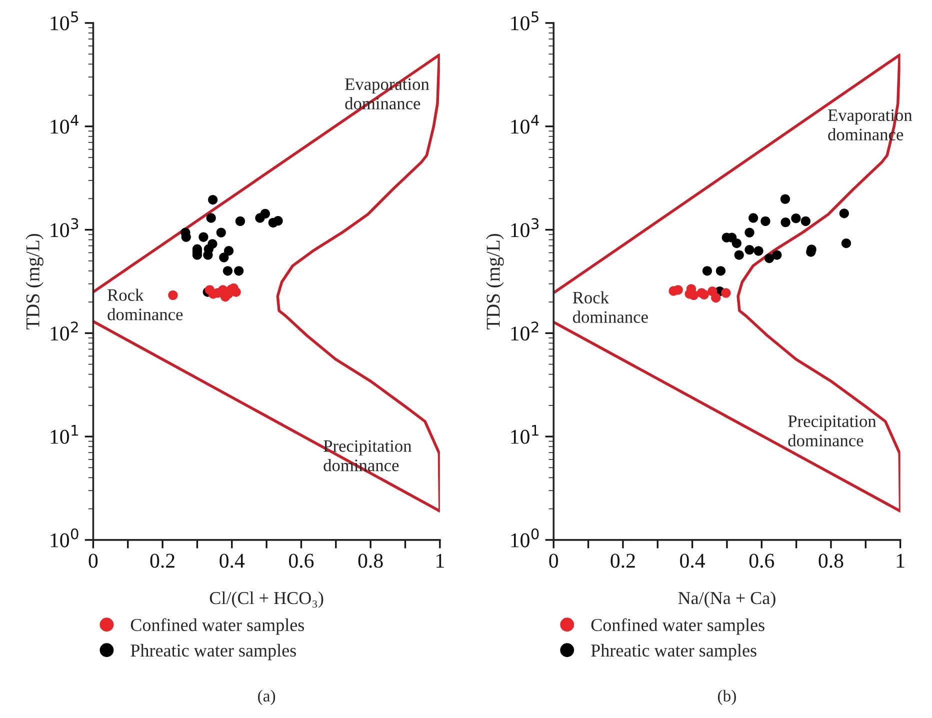 Image resolution: width=932 pixels, height=718 pixels. I want to click on x-axis-title: Cl/(Cl + HCO₃), so click(267, 599).